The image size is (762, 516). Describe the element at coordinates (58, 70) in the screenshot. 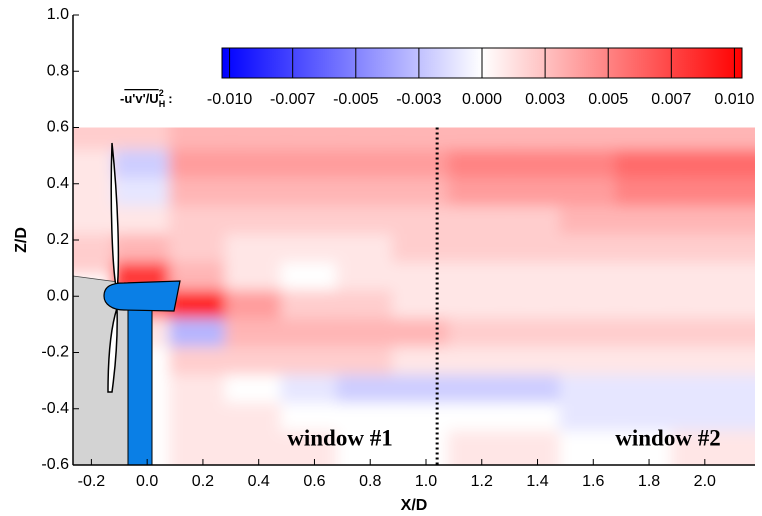

I see `y-tick-label: 0.8` at that location.